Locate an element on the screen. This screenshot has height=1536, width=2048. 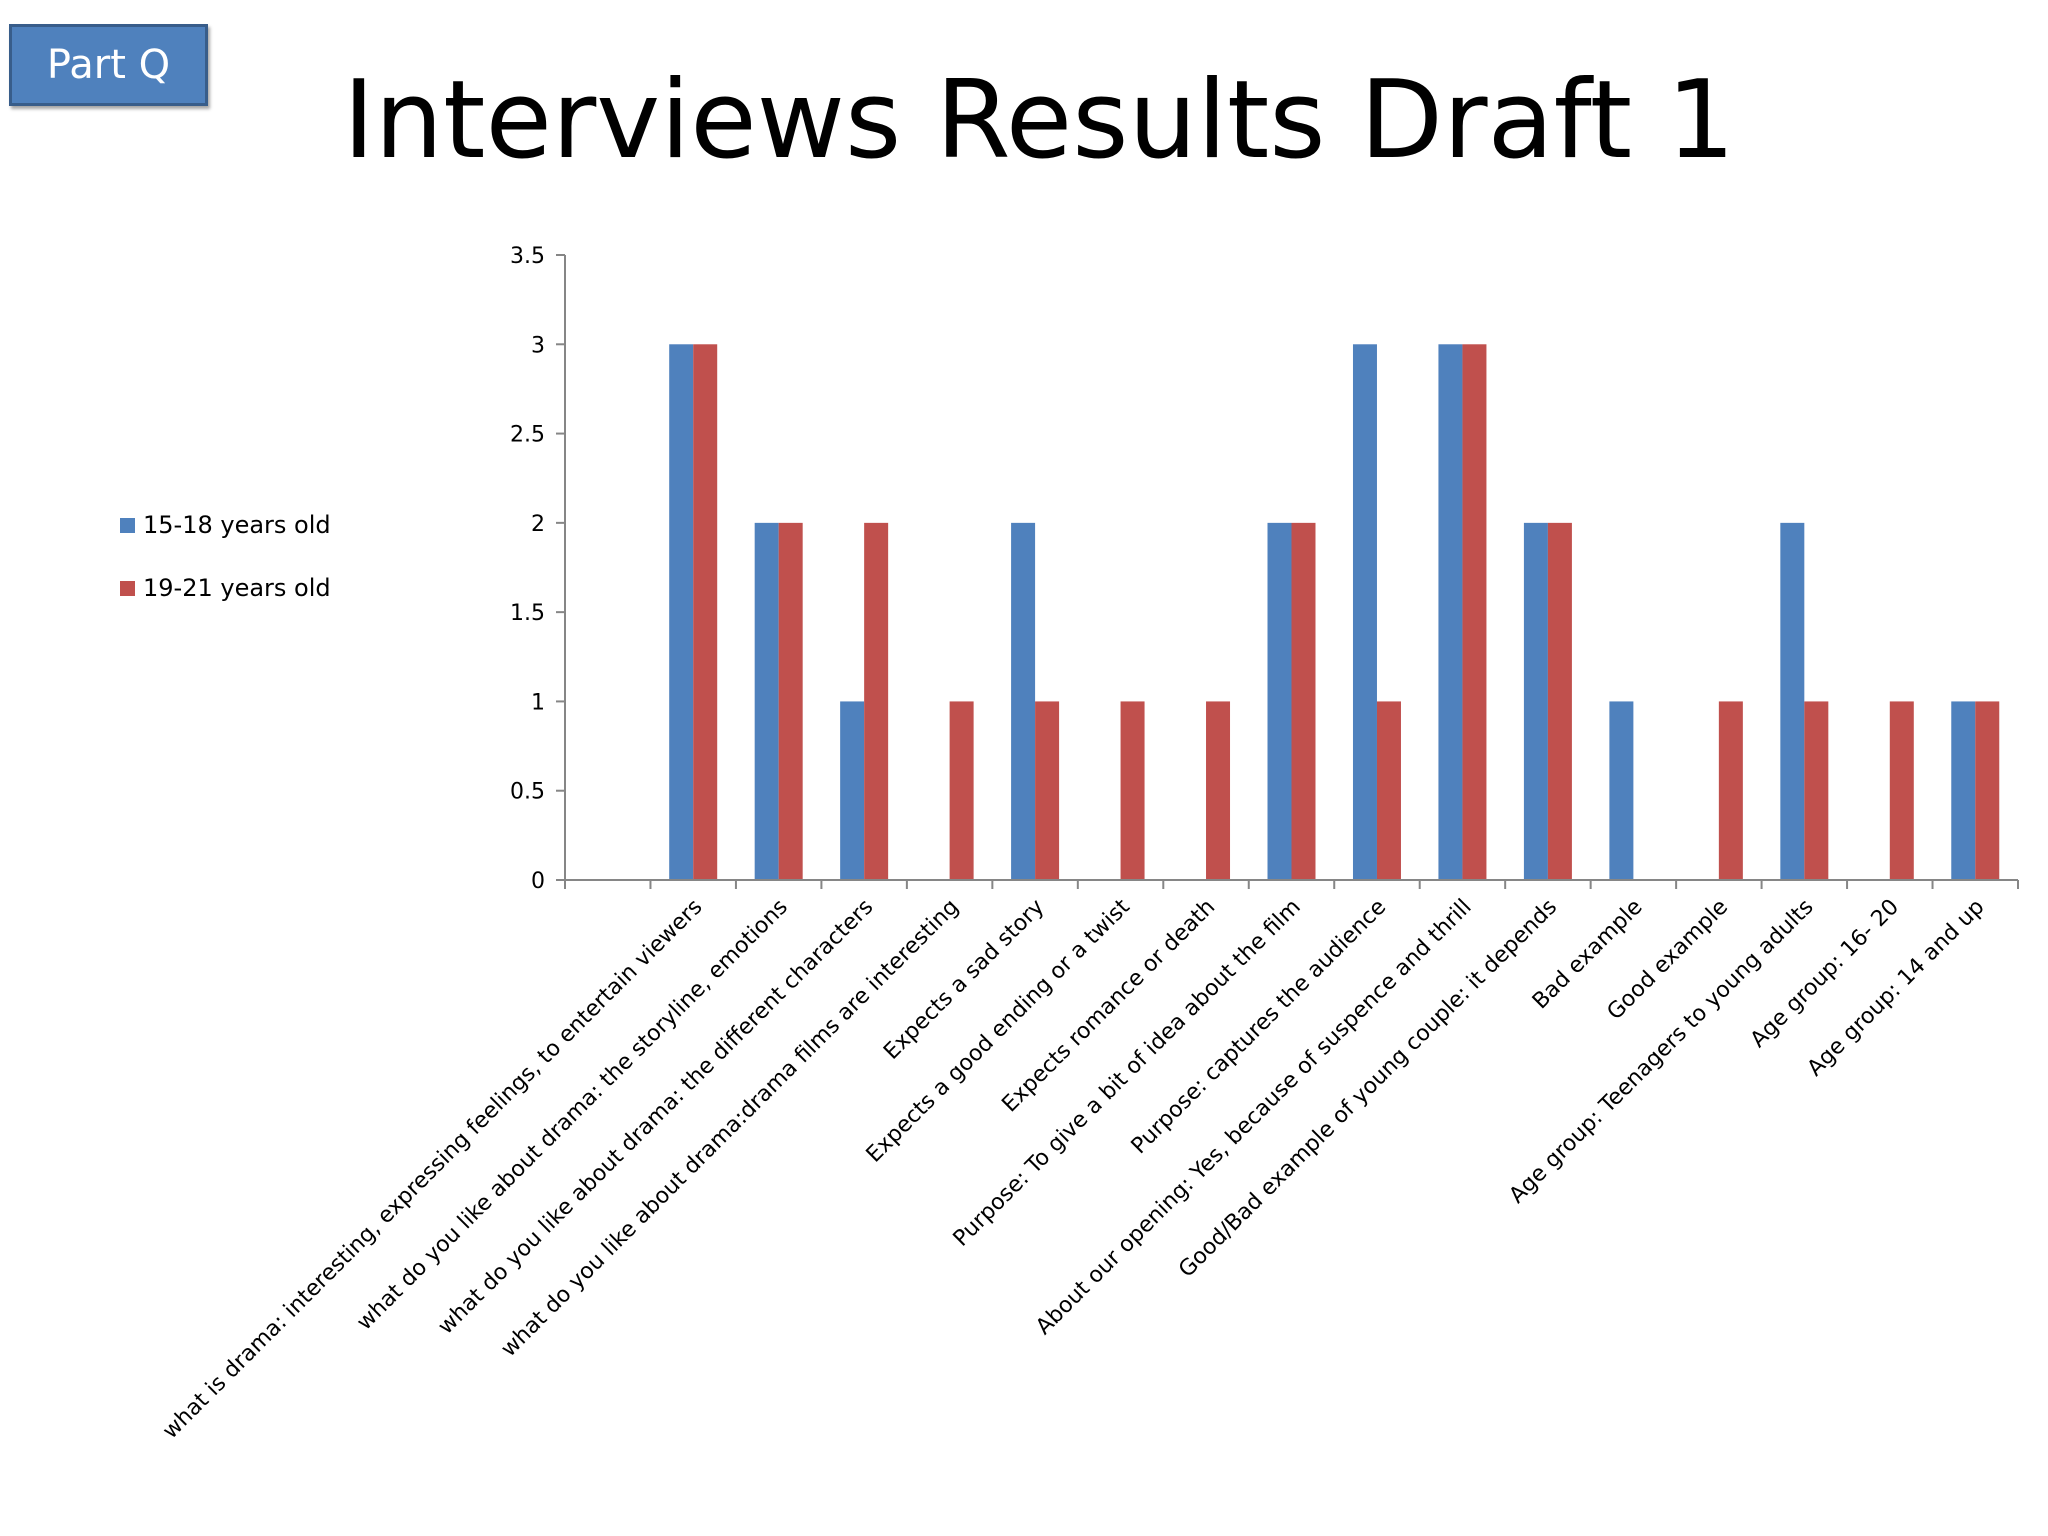
x-category-label: Age group: 16- 20 is located at coordinates (1825, 974).